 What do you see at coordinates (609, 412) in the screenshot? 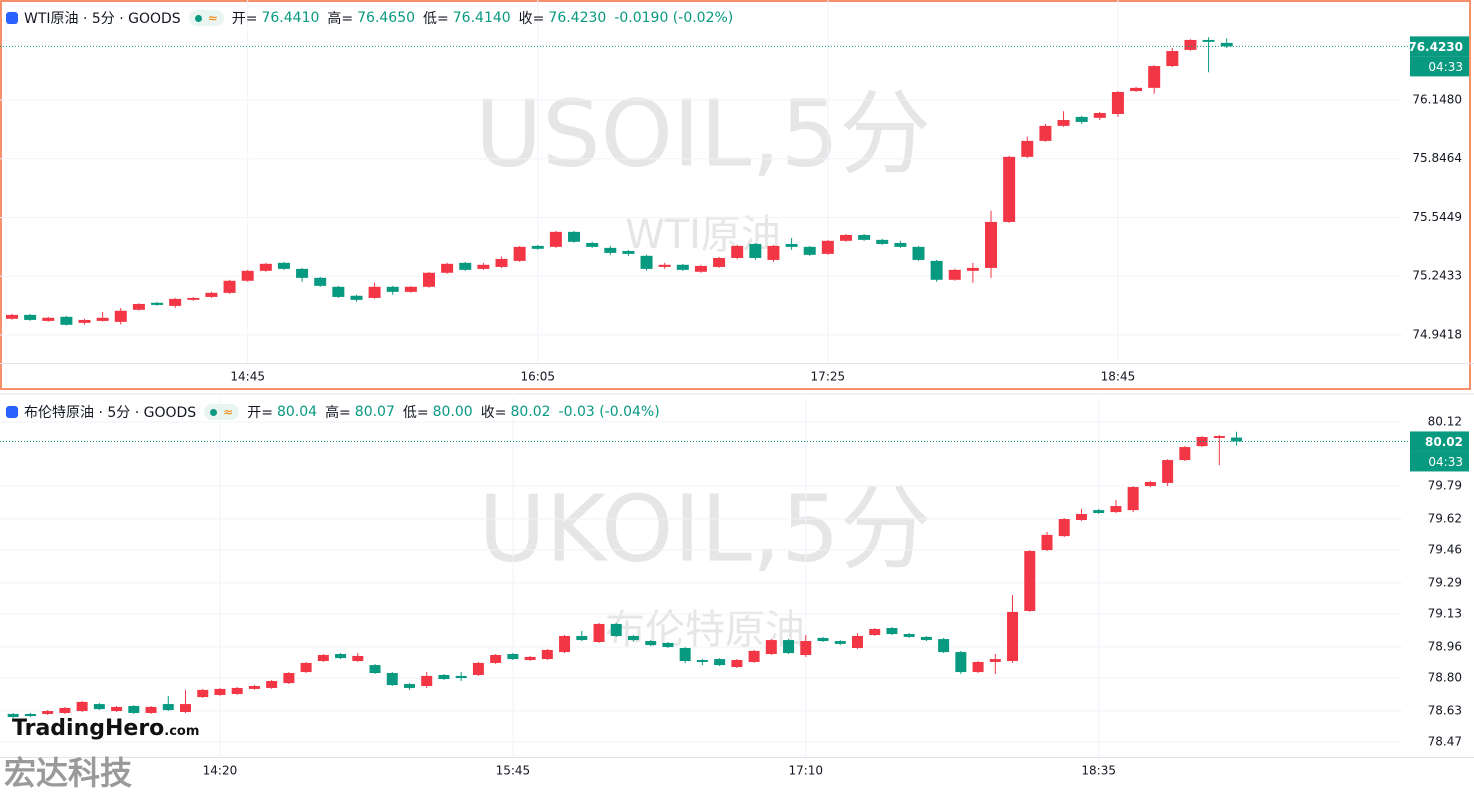
I see `change-value: -0.03 (-0.04%)` at bounding box center [609, 412].